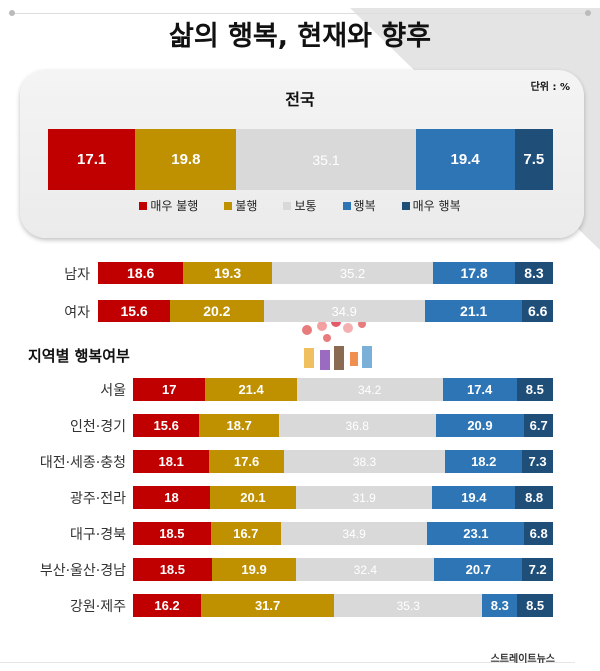  What do you see at coordinates (534, 497) in the screenshot?
I see `bar-segment-very-happy: 8.8` at bounding box center [534, 497].